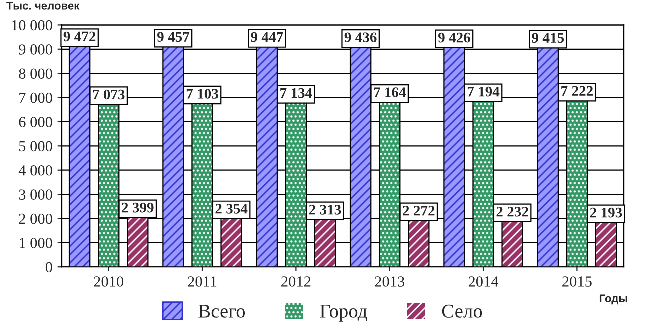 The width and height of the screenshot is (646, 336). I want to click on x-tick-label: 2013, so click(390, 281).